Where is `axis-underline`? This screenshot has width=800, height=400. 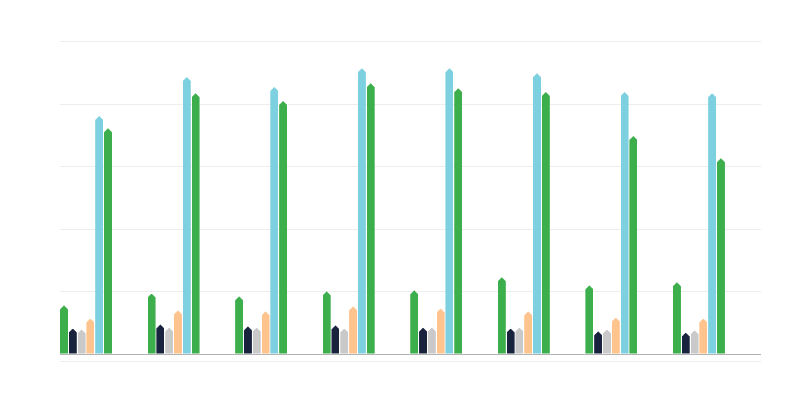
axis-underline is located at coordinates (410, 361).